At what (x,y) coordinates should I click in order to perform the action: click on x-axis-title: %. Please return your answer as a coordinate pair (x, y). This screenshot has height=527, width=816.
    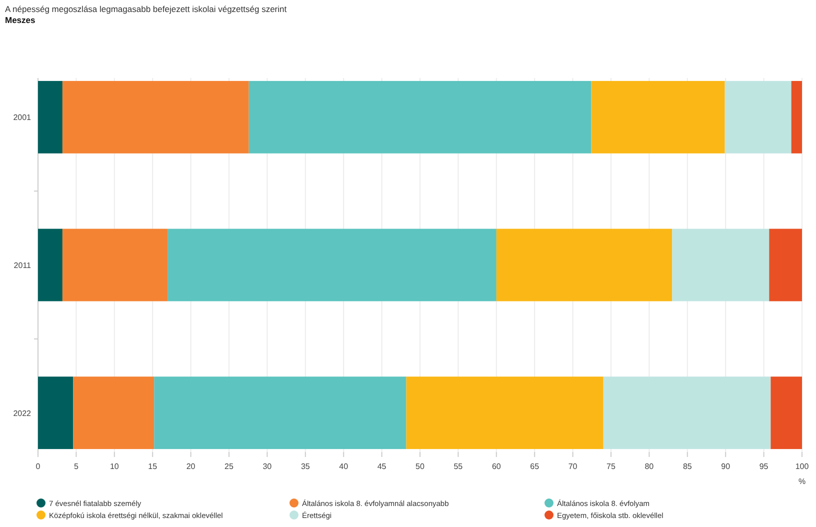
    Looking at the image, I should click on (802, 481).